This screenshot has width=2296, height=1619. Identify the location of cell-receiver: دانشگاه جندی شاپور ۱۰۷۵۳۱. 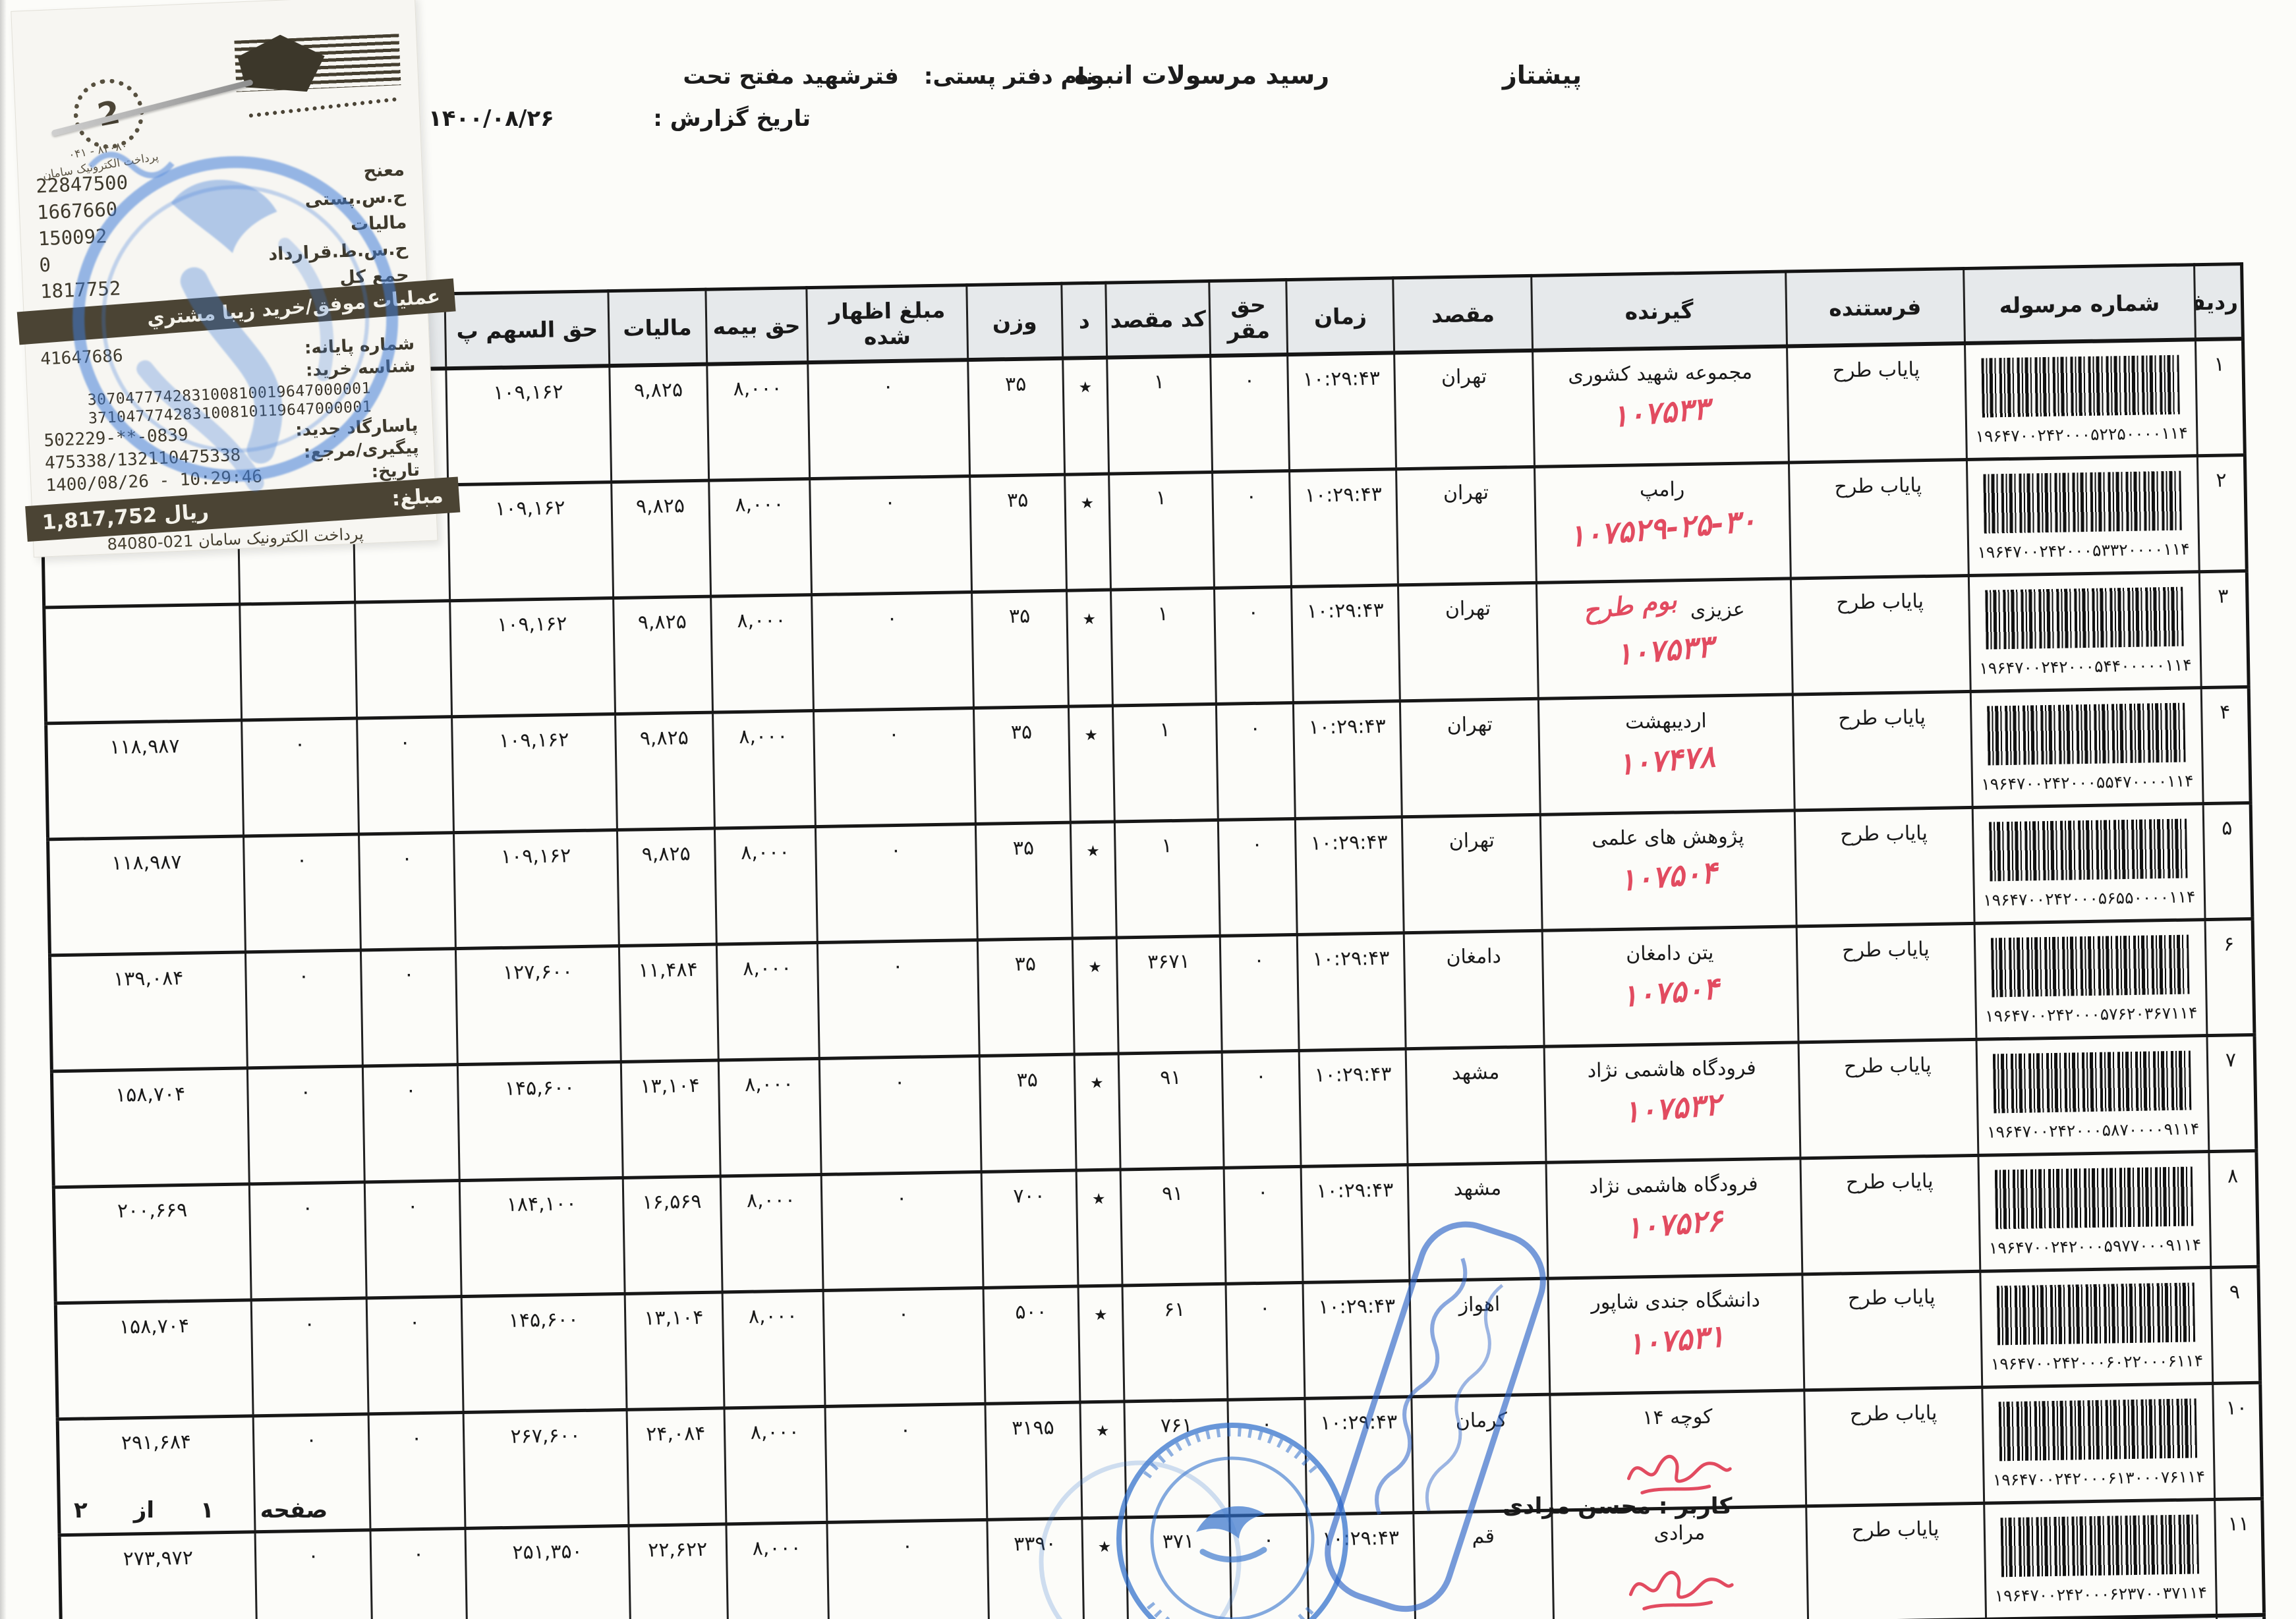
(1676, 1334).